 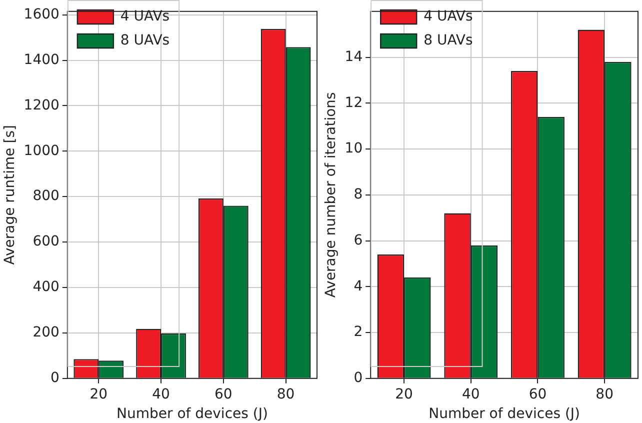 What do you see at coordinates (46, 242) in the screenshot?
I see `y-tick-label: 600` at bounding box center [46, 242].